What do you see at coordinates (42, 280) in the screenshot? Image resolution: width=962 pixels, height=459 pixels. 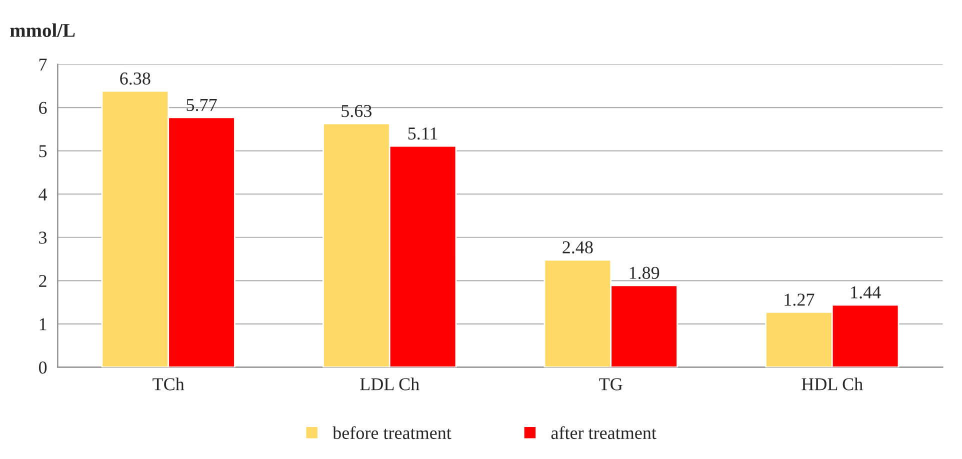 I see `y-tick-label: 2` at bounding box center [42, 280].